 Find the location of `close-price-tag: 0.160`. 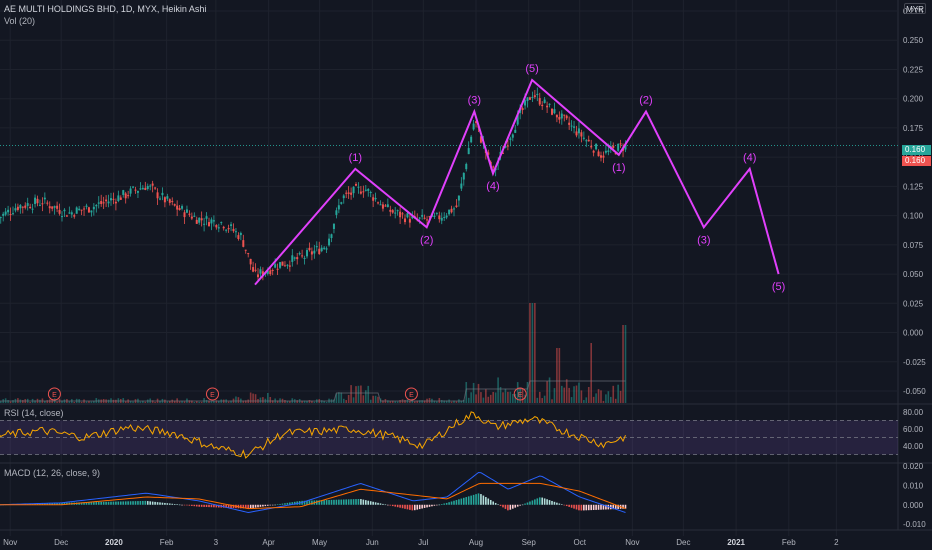

close-price-tag: 0.160 is located at coordinates (916, 150).